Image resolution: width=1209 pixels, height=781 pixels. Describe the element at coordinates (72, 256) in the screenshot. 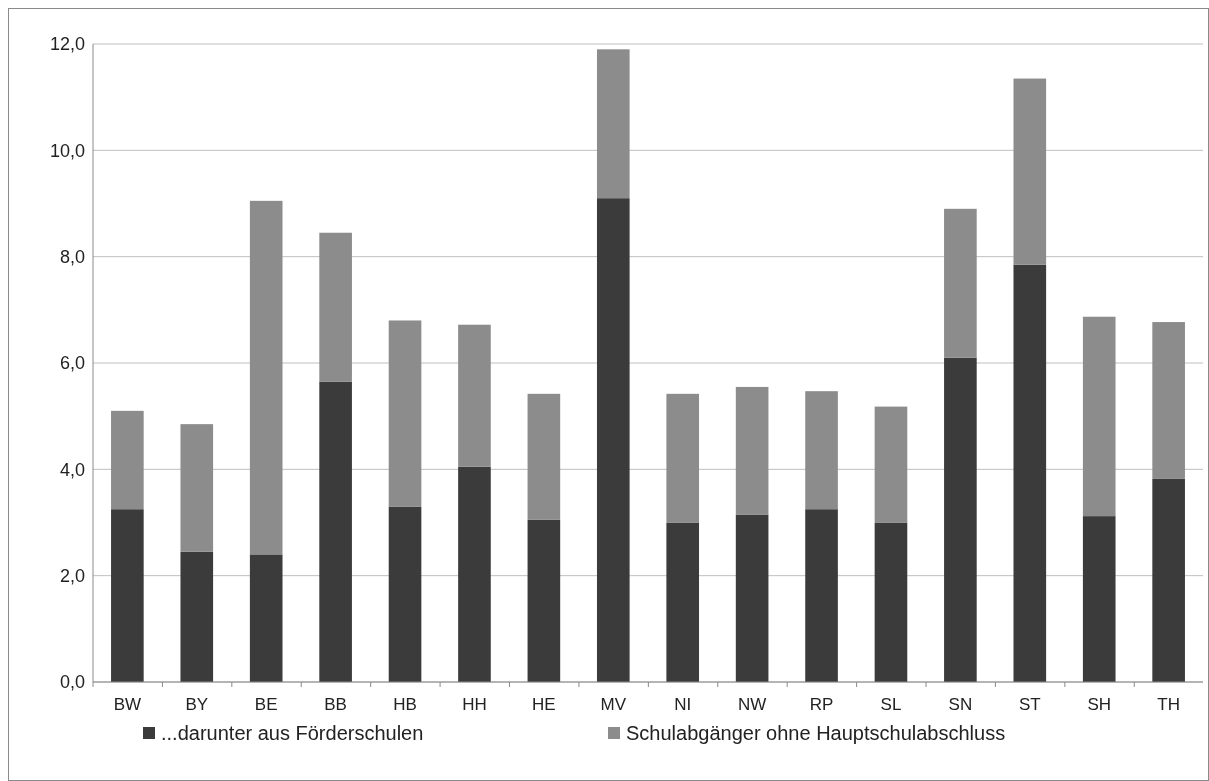

I see `y-tick-label: 8,0` at that location.